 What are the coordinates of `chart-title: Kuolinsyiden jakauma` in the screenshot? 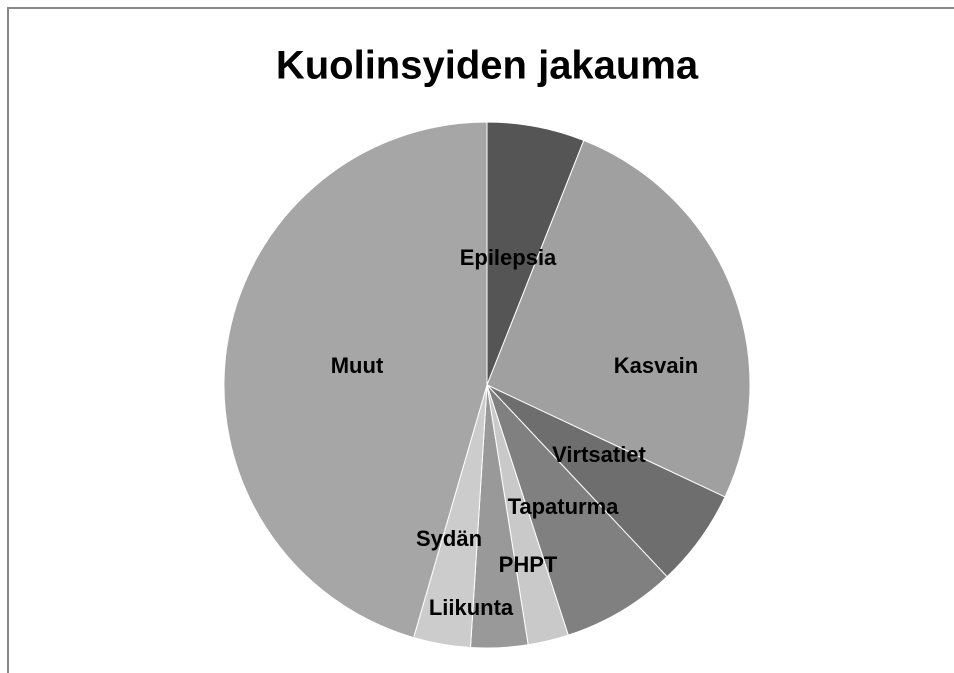 It's located at (487, 66).